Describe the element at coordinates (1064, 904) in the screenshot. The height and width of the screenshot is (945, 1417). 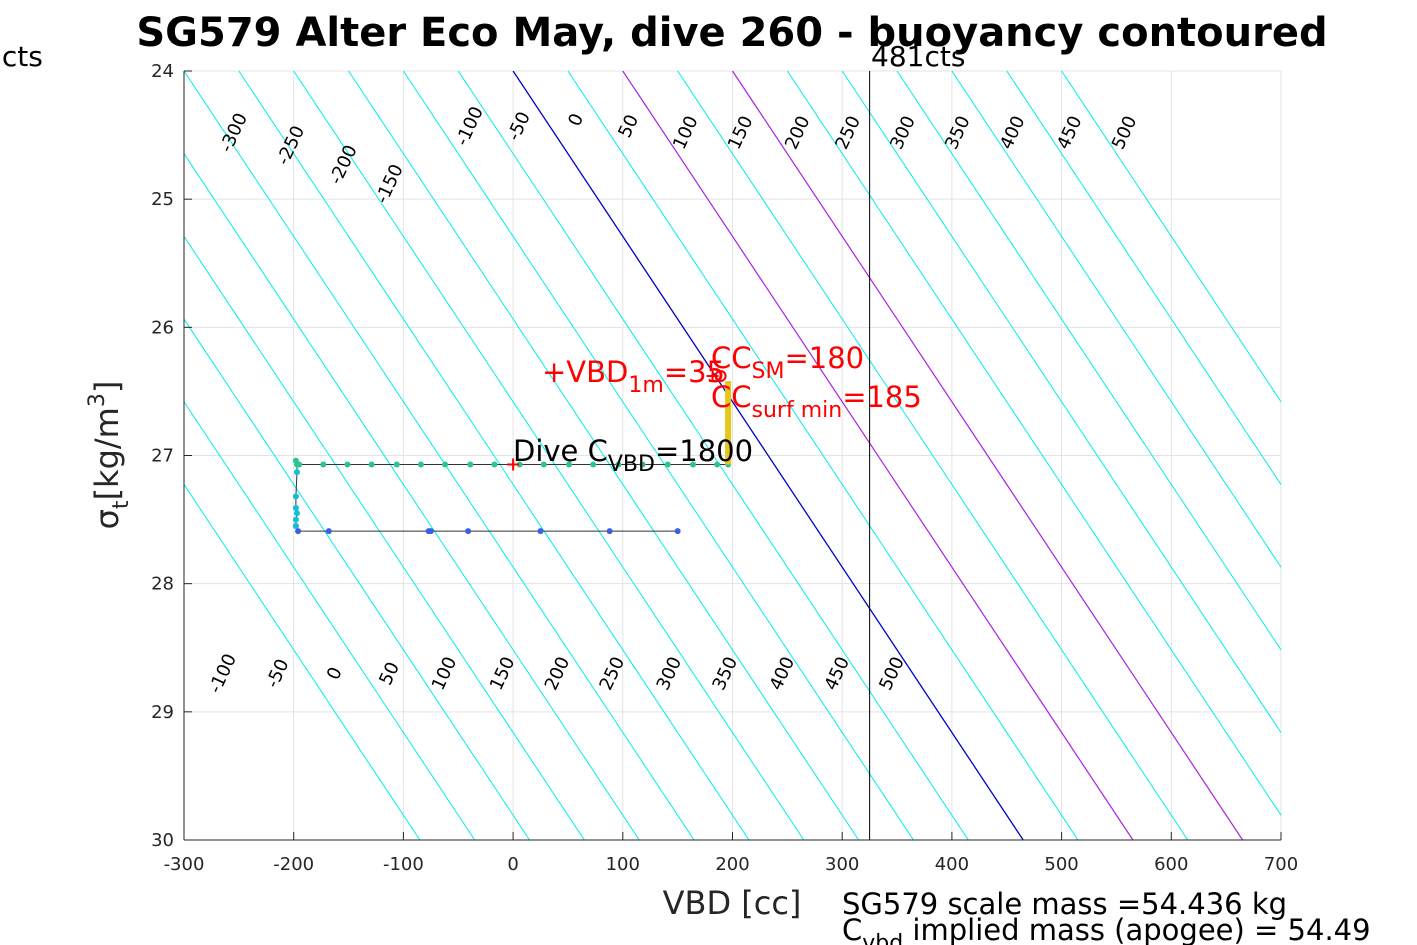
I see `scale-mass-text: SG579 scale mass =54.436 kg` at that location.